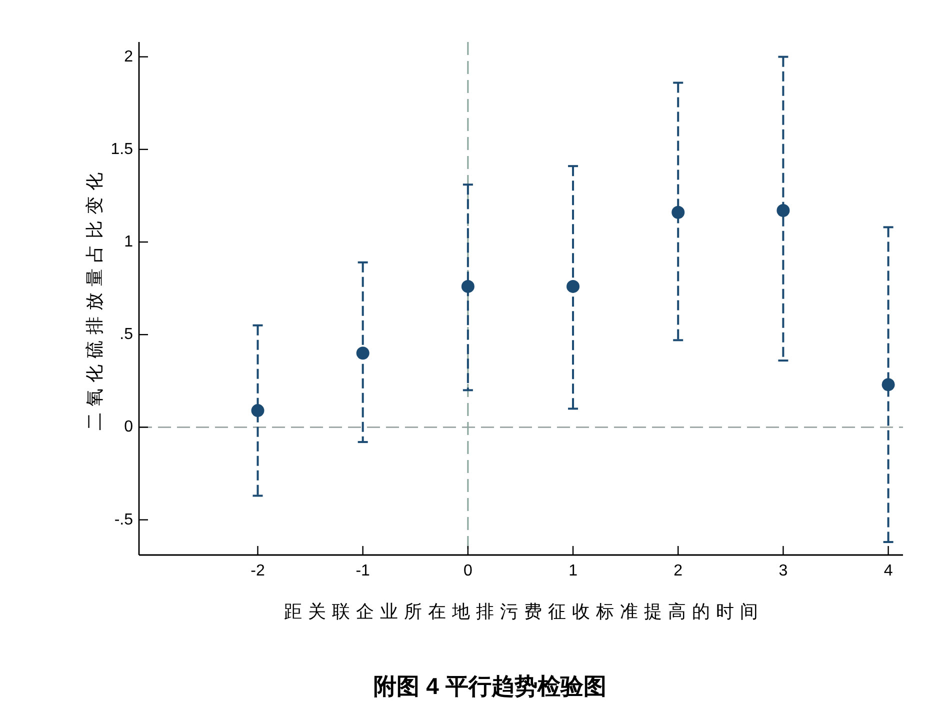 This screenshot has width=950, height=703. I want to click on x-axis-title: 距关联企业所在地排污费征收标准提高的时间, so click(524, 612).